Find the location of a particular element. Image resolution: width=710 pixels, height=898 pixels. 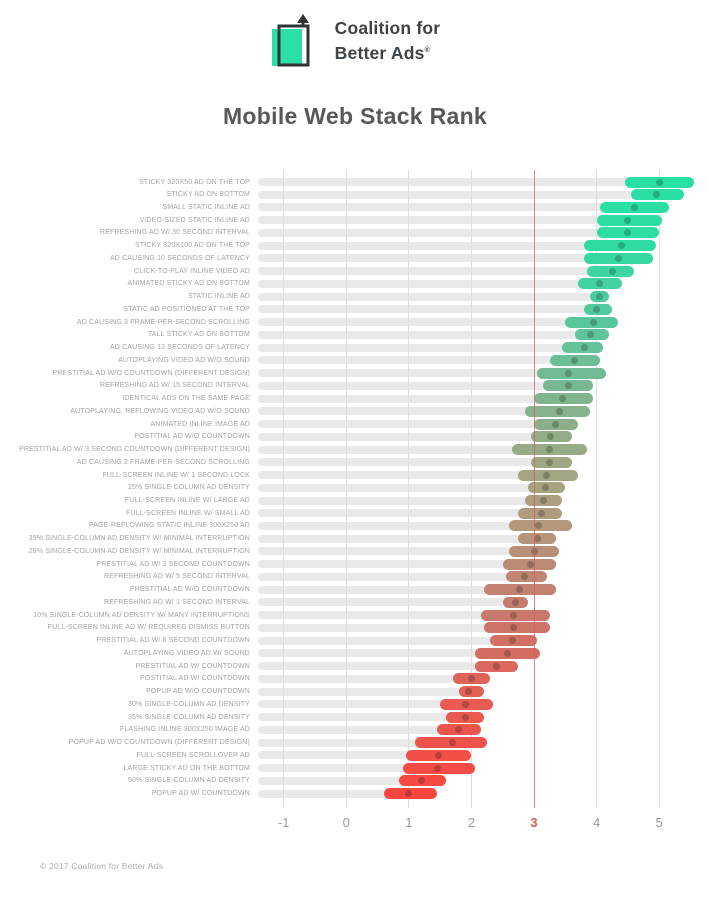

row-label: FULL-SCREEN INLINE W/ LARGE AD is located at coordinates (187, 500).